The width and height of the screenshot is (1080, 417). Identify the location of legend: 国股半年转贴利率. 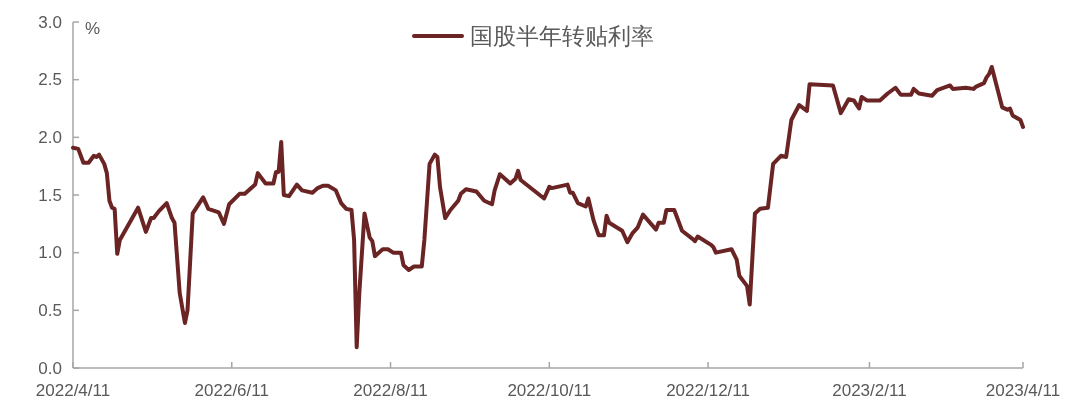
(533, 36).